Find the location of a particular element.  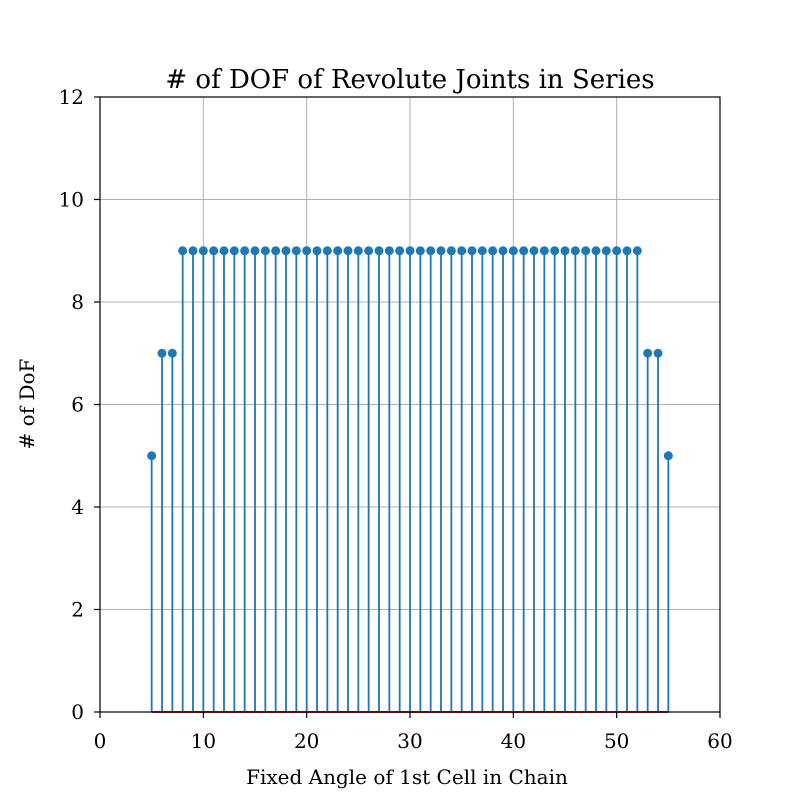

x-tick-label: 10 is located at coordinates (203, 741).